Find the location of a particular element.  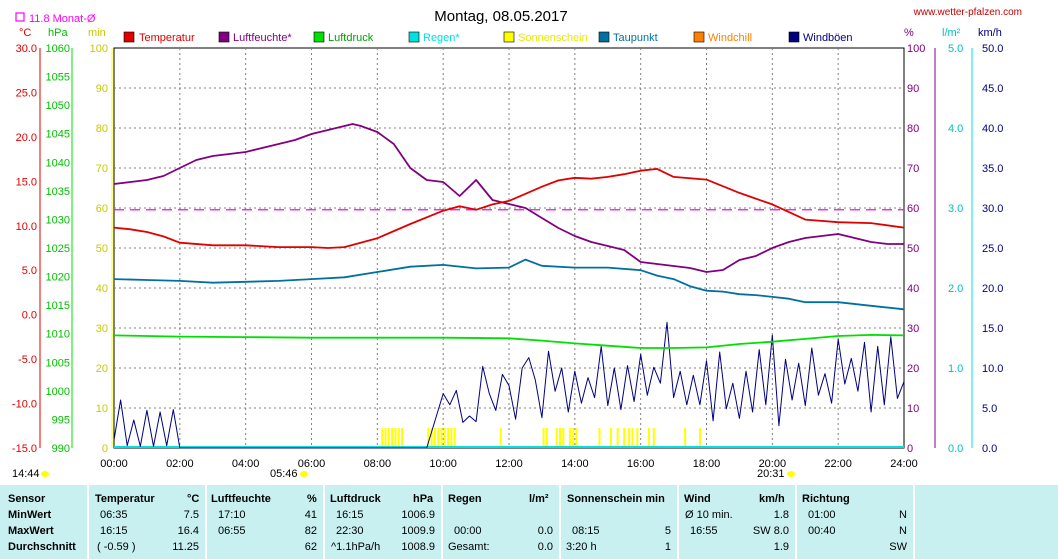

temp-tick-label: 20.0 is located at coordinates (26, 138).